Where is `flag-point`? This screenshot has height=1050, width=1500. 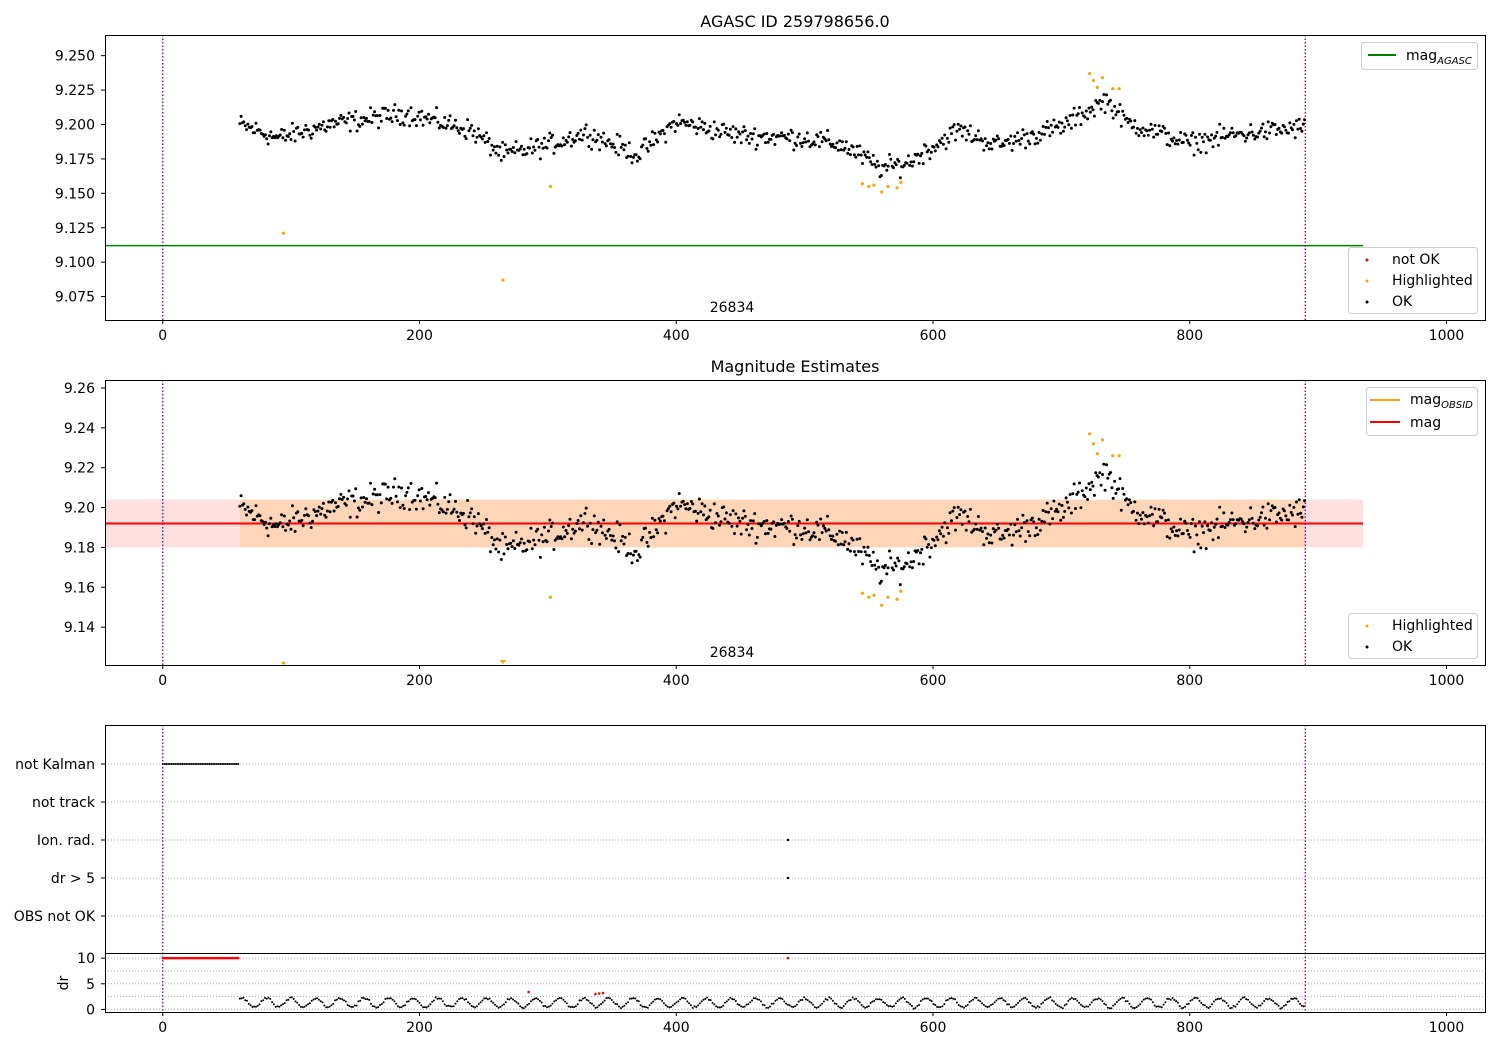
flag-point is located at coordinates (164, 764).